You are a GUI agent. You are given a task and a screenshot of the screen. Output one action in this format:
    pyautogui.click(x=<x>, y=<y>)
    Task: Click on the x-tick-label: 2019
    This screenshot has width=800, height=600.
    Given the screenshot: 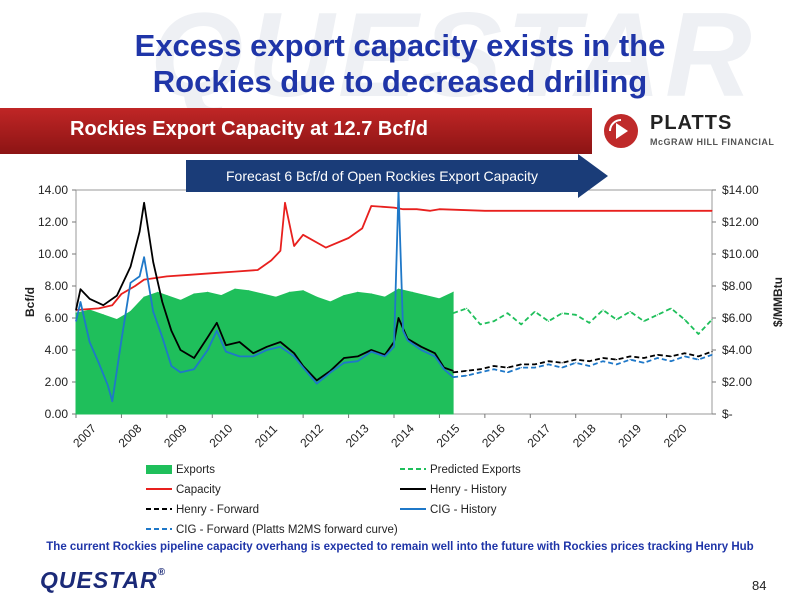 What is the action you would take?
    pyautogui.click(x=629, y=435)
    